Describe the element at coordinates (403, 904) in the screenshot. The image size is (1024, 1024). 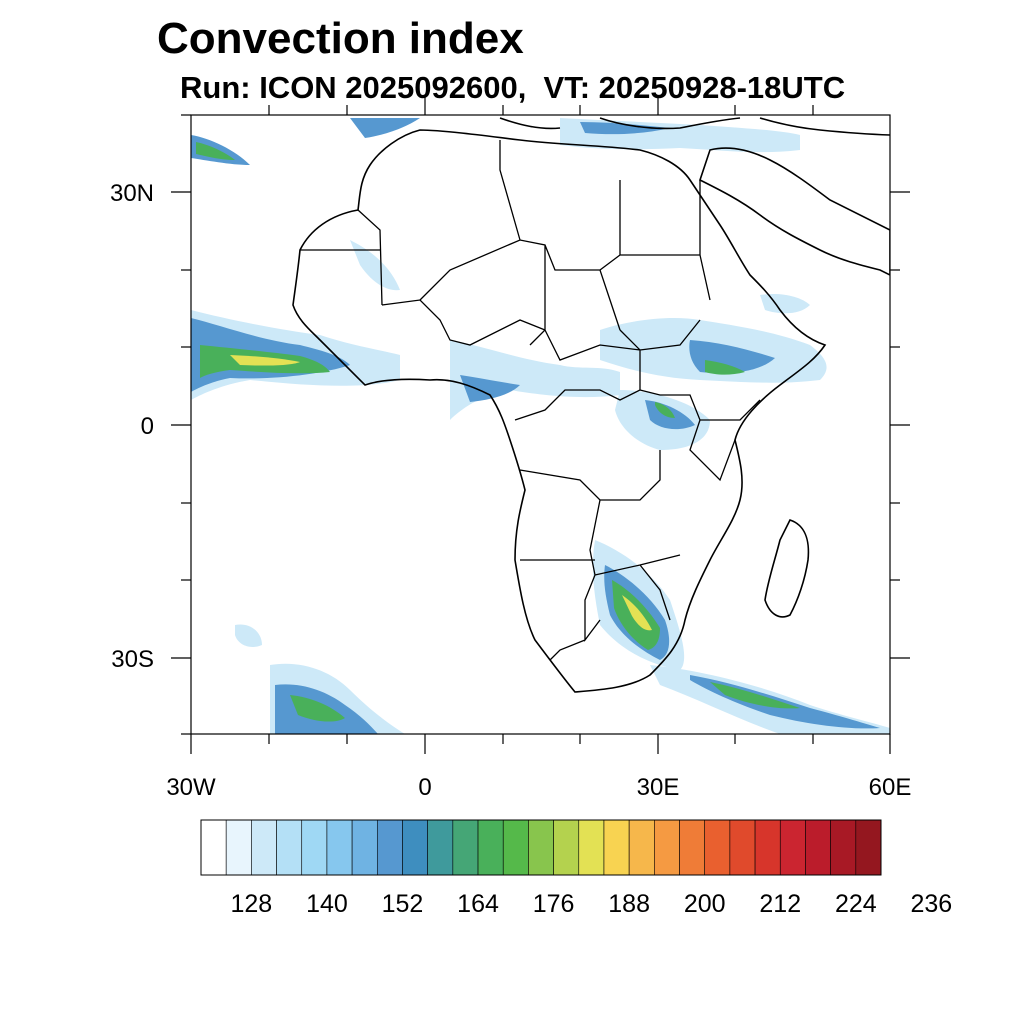
I see `colorbar-tick-label: 152` at that location.